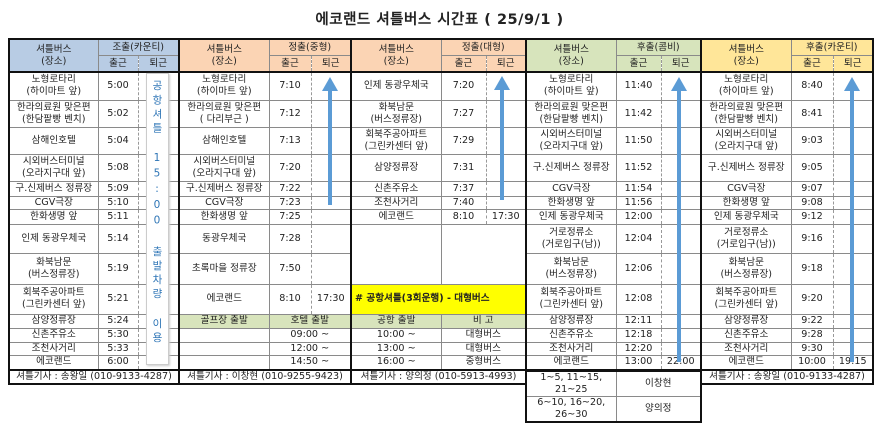  Describe the element at coordinates (812, 167) in the screenshot. I see `in-time: 9:05` at that location.